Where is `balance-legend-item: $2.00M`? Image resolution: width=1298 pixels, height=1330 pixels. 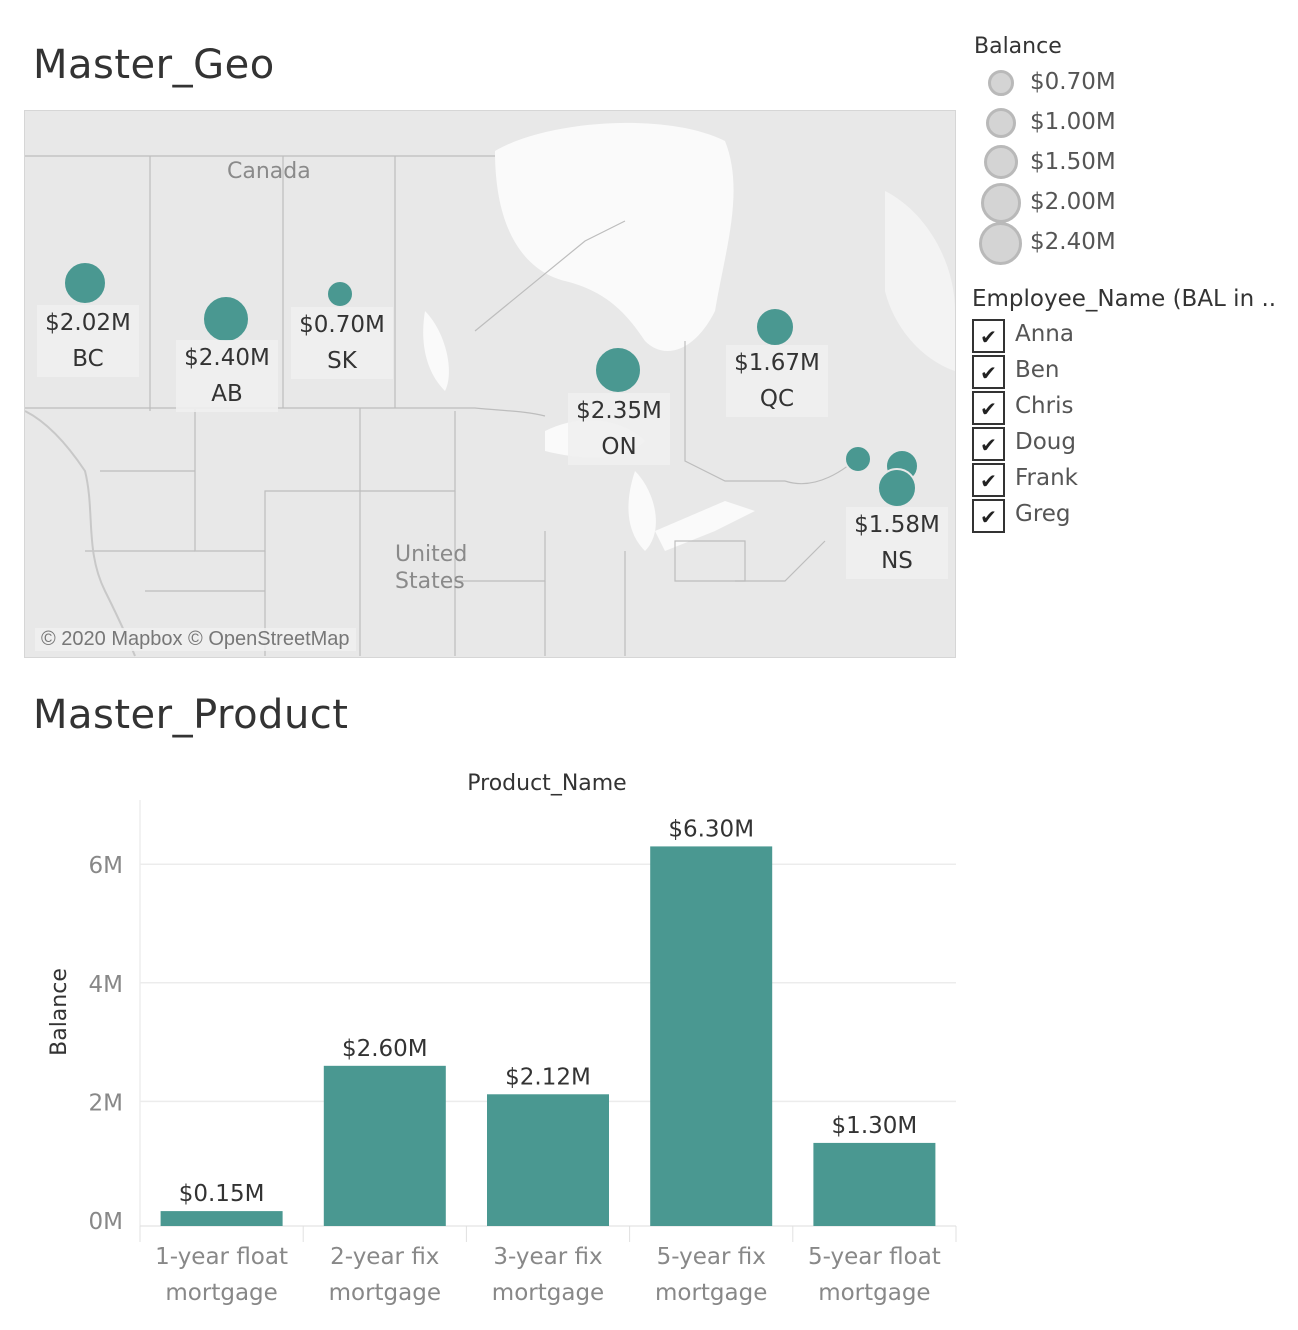 balance-legend-item: $2.00M is located at coordinates (1076, 203).